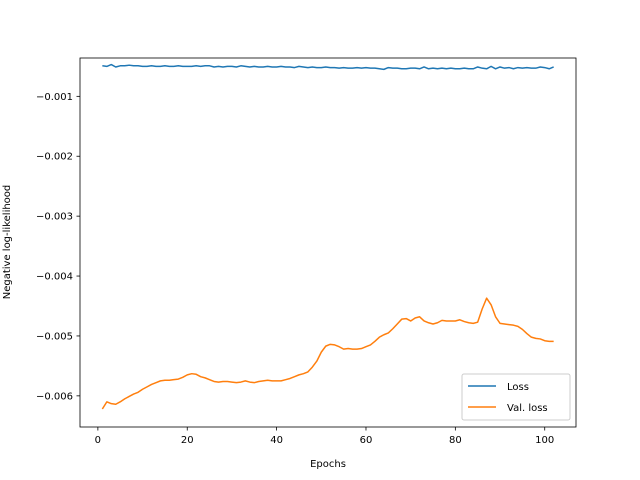 This screenshot has width=640, height=480. I want to click on x-tick-label: 80, so click(455, 440).